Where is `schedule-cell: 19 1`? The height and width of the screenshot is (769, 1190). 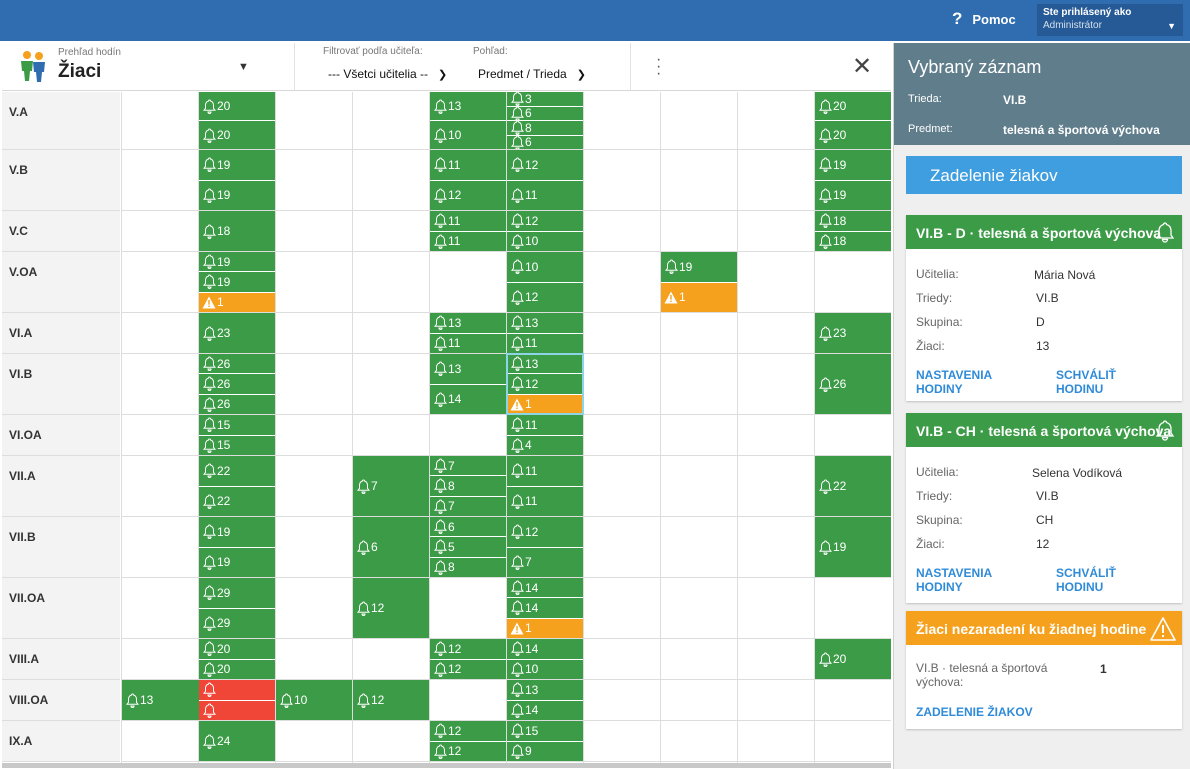 schedule-cell: 19 1 is located at coordinates (699, 282).